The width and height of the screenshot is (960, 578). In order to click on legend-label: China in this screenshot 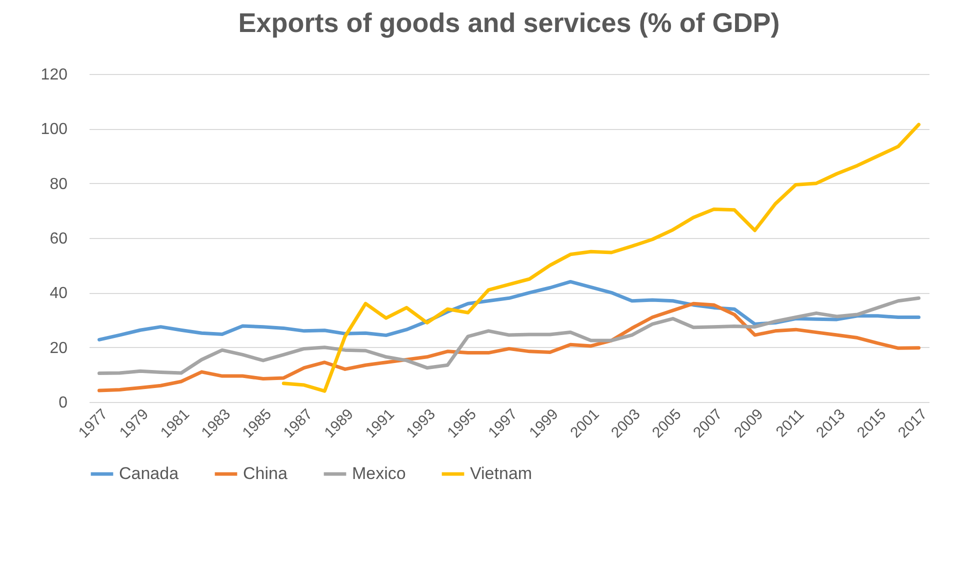, I will do `click(265, 473)`.